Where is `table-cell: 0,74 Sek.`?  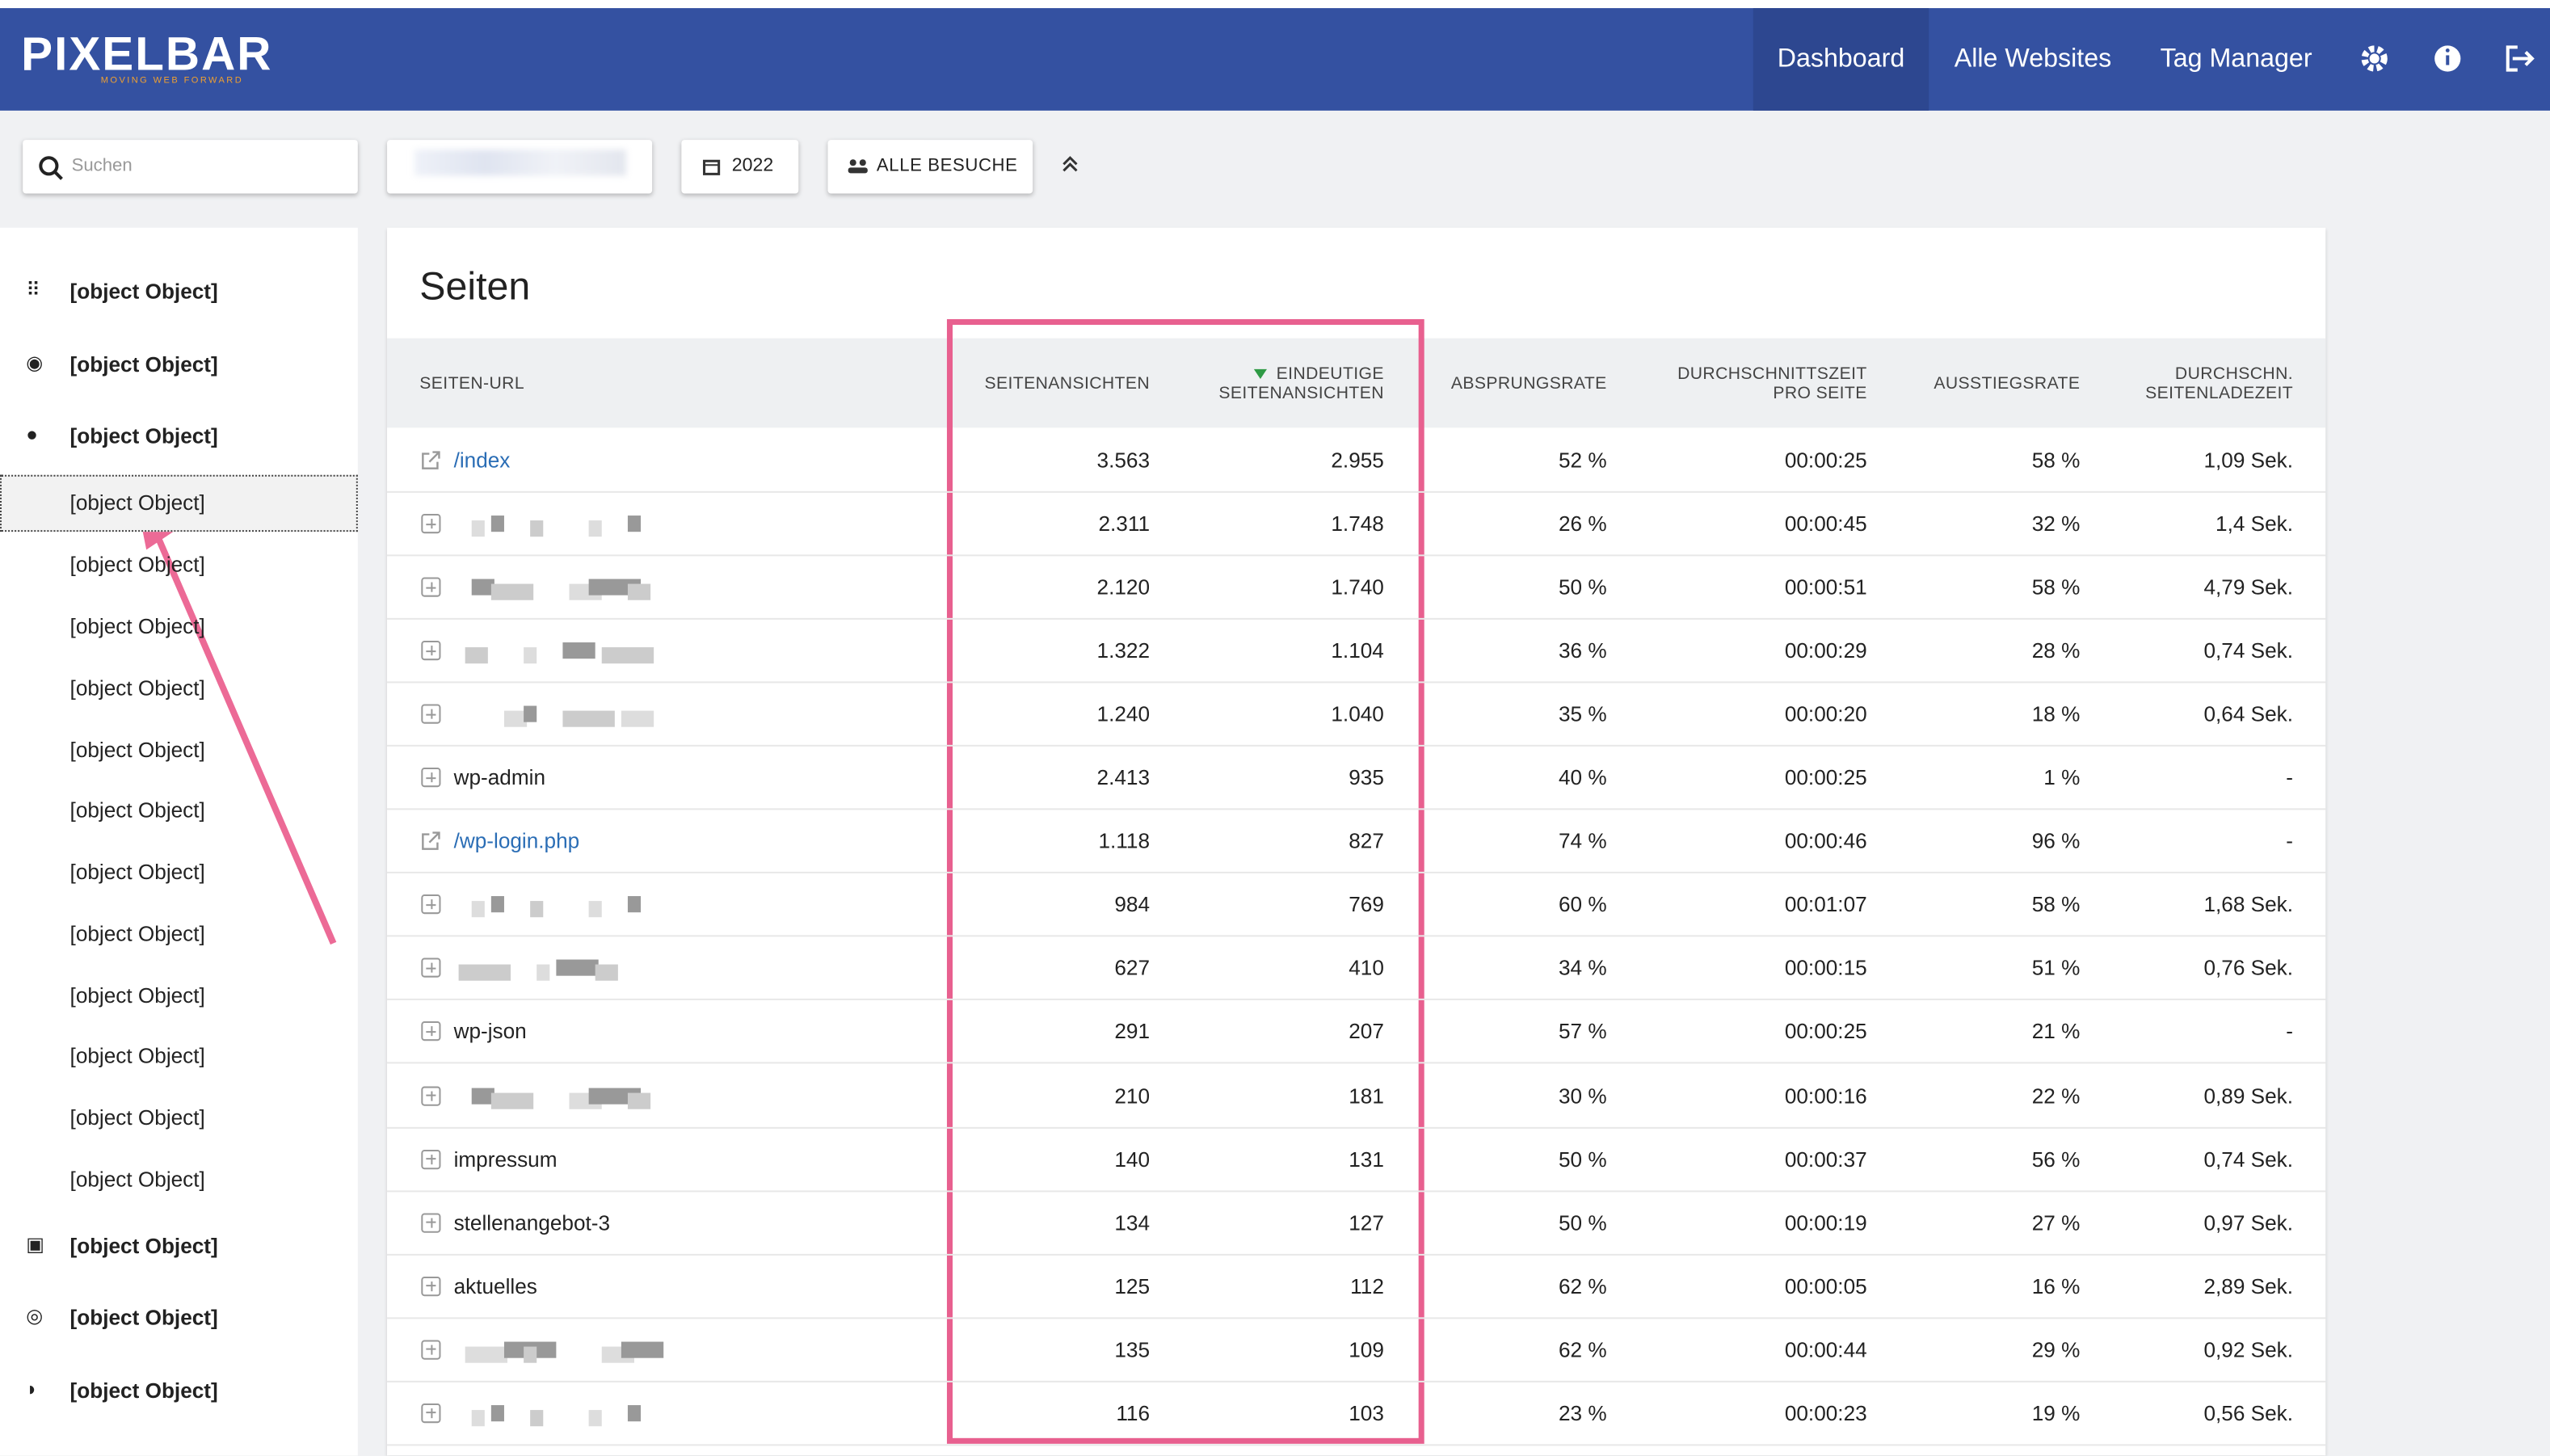 table-cell: 0,74 Sek. is located at coordinates (2248, 650).